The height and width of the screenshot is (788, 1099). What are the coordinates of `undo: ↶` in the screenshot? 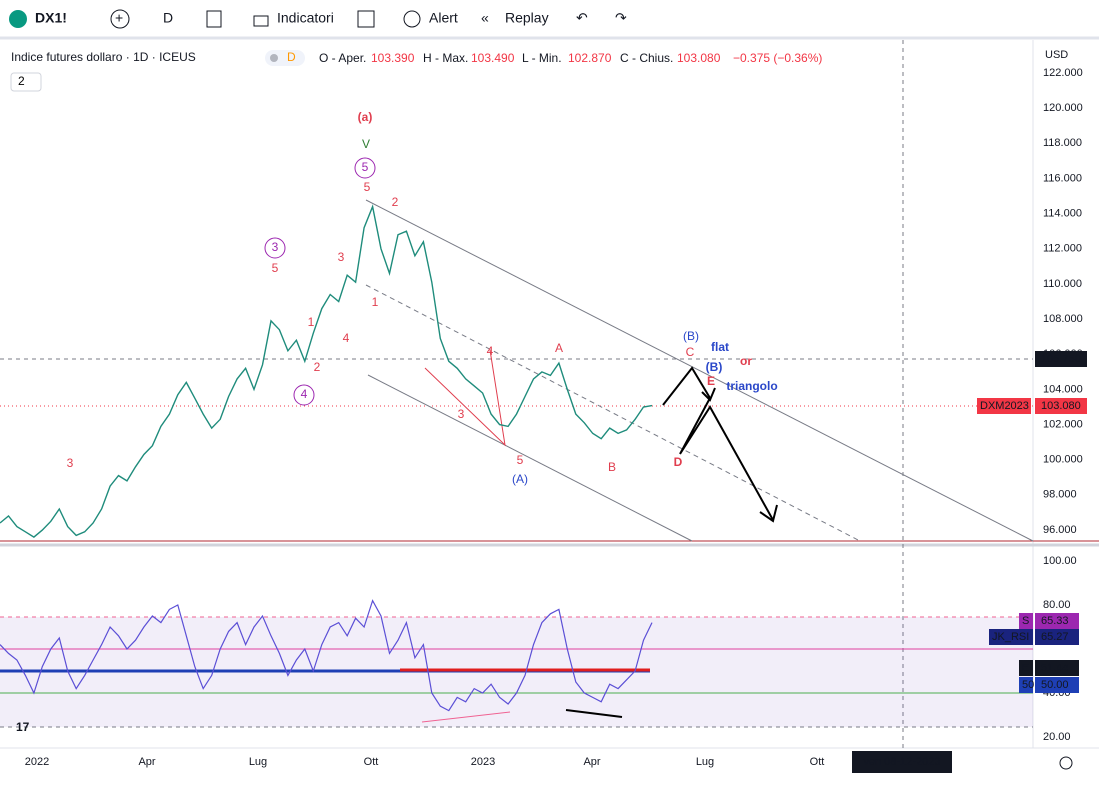 It's located at (582, 18).